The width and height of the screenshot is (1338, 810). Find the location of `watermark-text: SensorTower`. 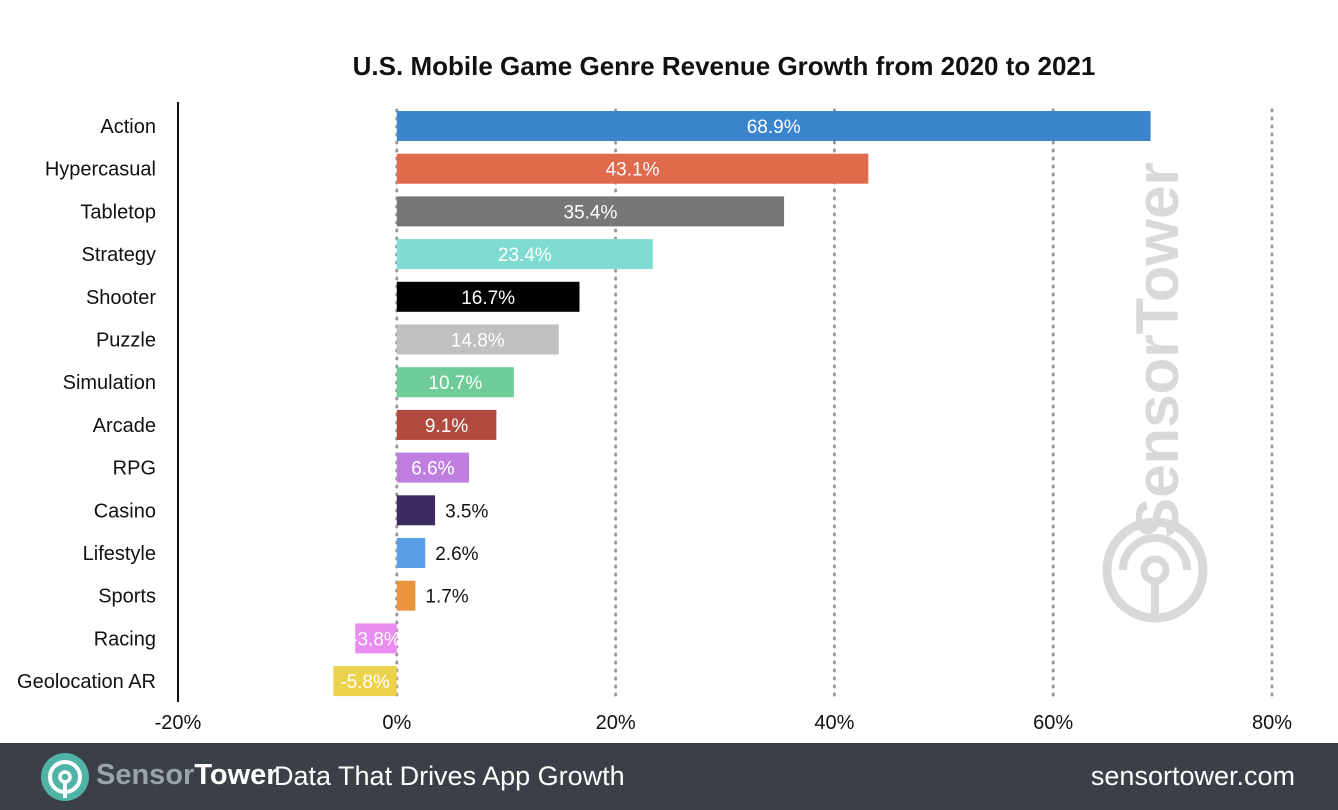

watermark-text: SensorTower is located at coordinates (1157, 350).